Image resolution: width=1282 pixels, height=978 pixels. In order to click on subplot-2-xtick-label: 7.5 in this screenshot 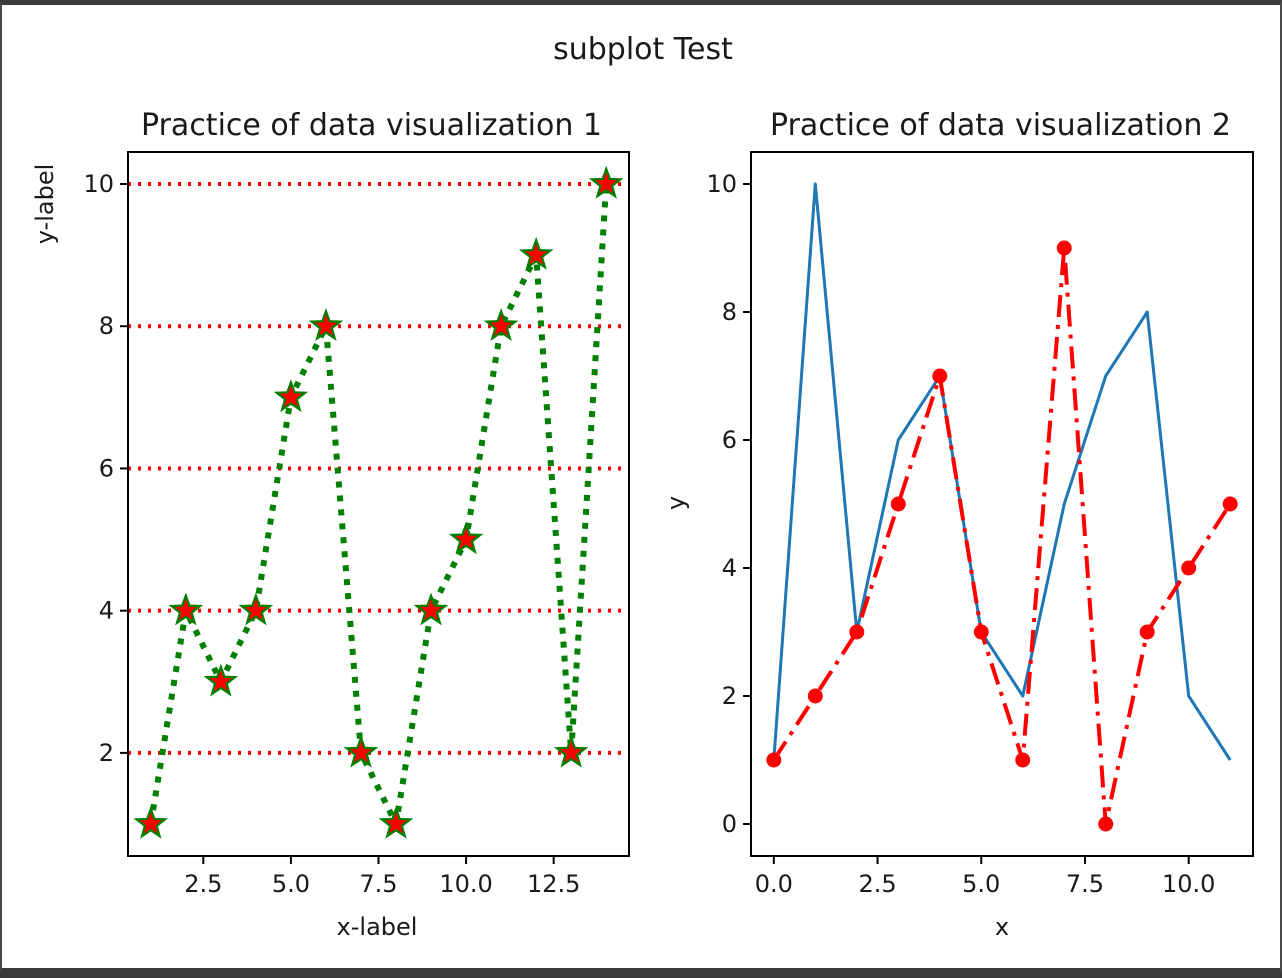, I will do `click(1085, 884)`.